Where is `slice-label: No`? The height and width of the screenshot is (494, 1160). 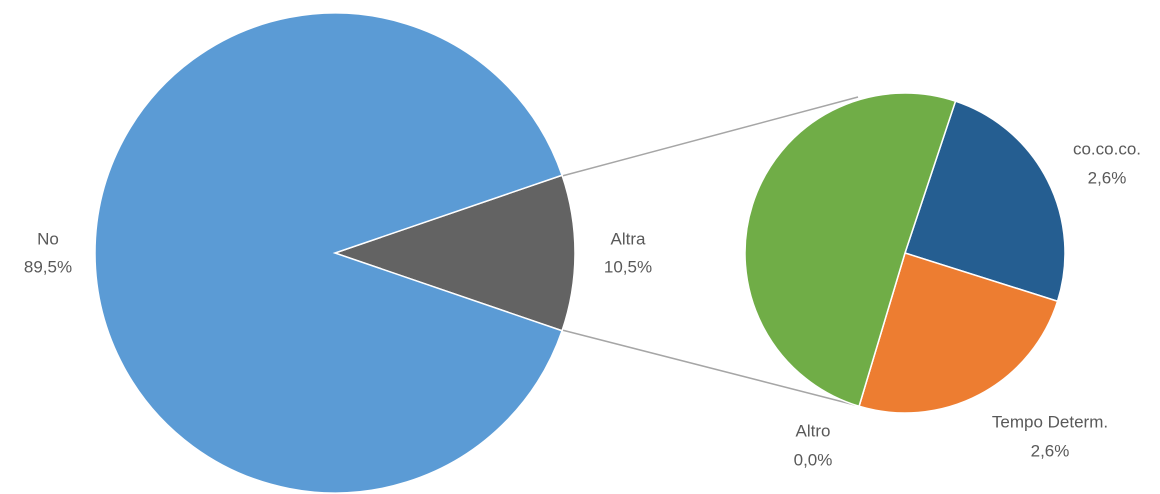
slice-label: No is located at coordinates (48, 238).